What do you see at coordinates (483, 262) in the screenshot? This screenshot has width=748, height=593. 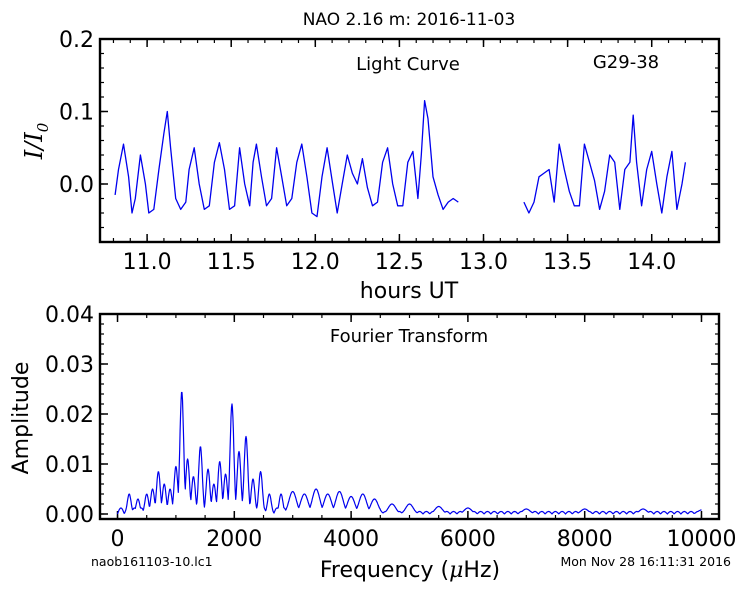 I see `x-tick-label: 13.0` at bounding box center [483, 262].